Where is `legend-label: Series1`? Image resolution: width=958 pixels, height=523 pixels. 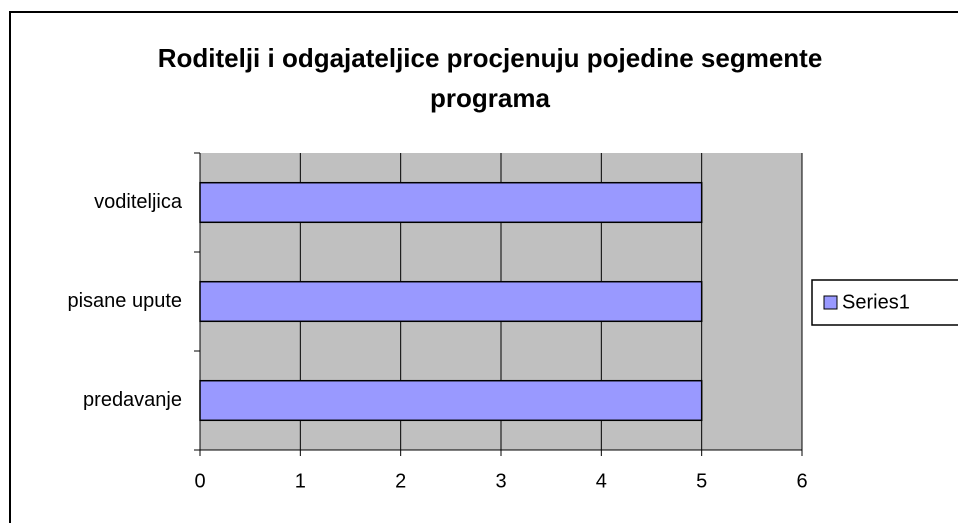 legend-label: Series1 is located at coordinates (876, 302).